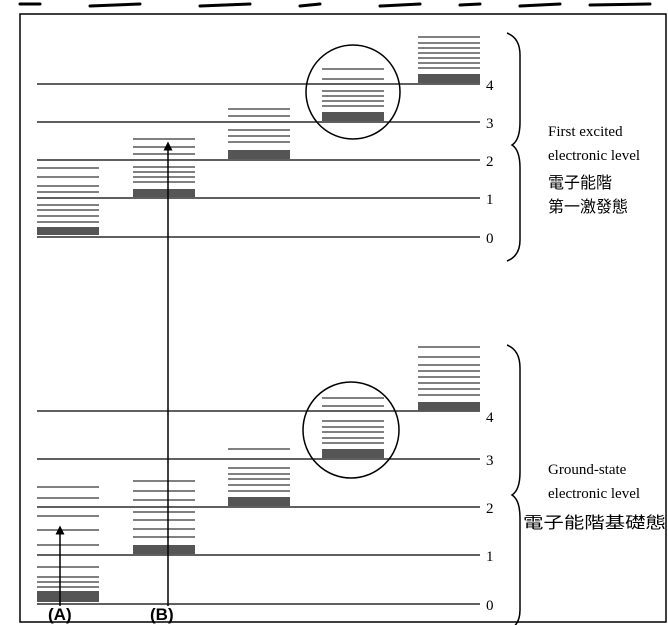  Describe the element at coordinates (513, 484) in the screenshot. I see `ground-brace` at that location.